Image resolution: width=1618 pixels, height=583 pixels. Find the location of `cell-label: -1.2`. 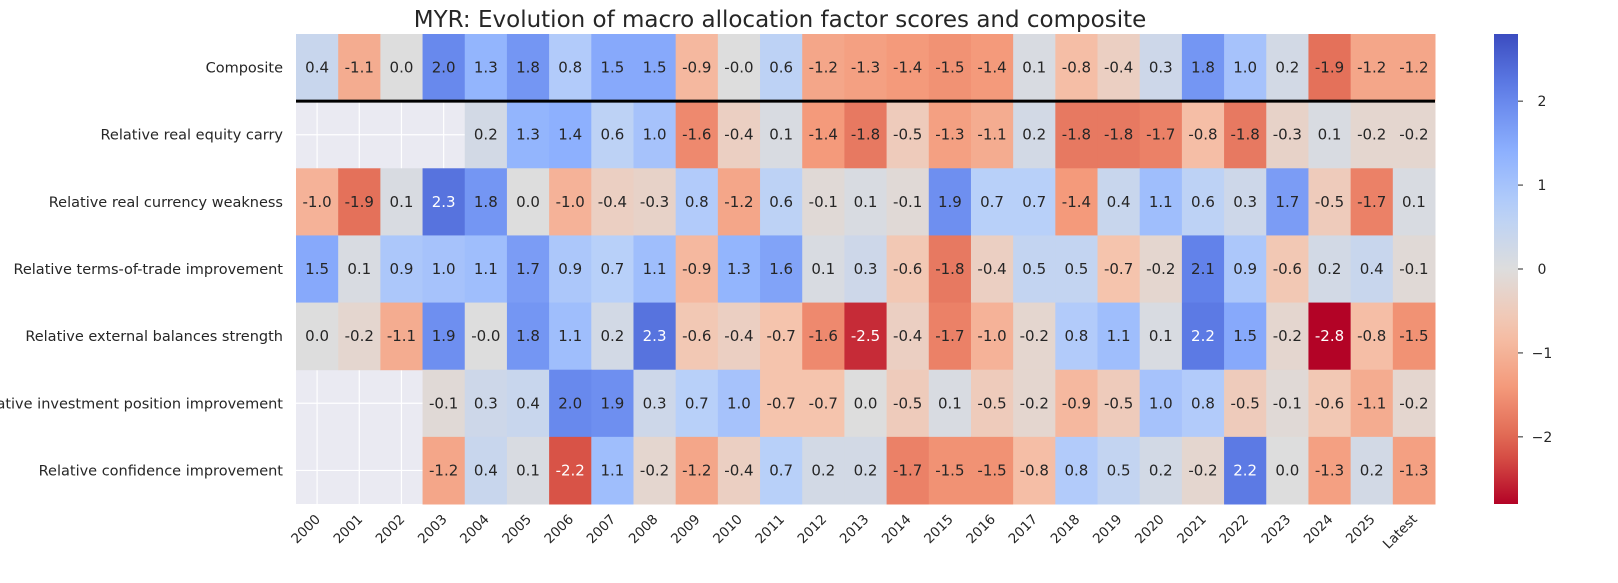

cell-label: -1.2 is located at coordinates (1371, 68).